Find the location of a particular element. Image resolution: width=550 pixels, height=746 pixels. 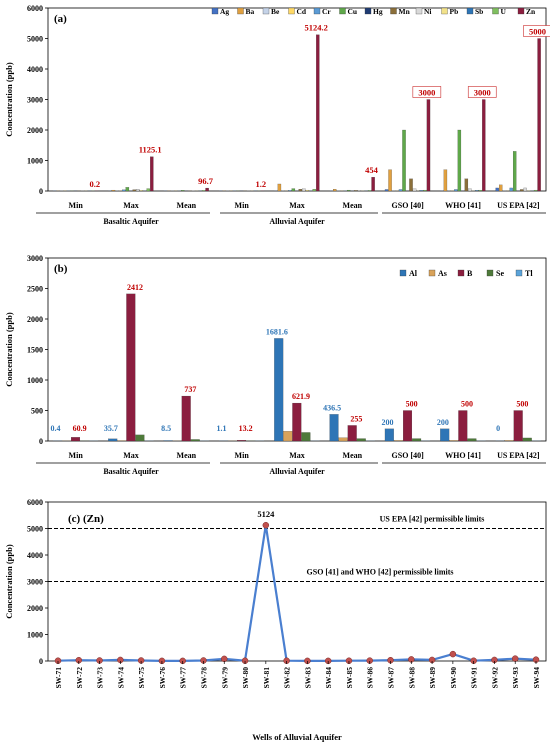

y-tick-label-b: 2000 is located at coordinates (35, 319).